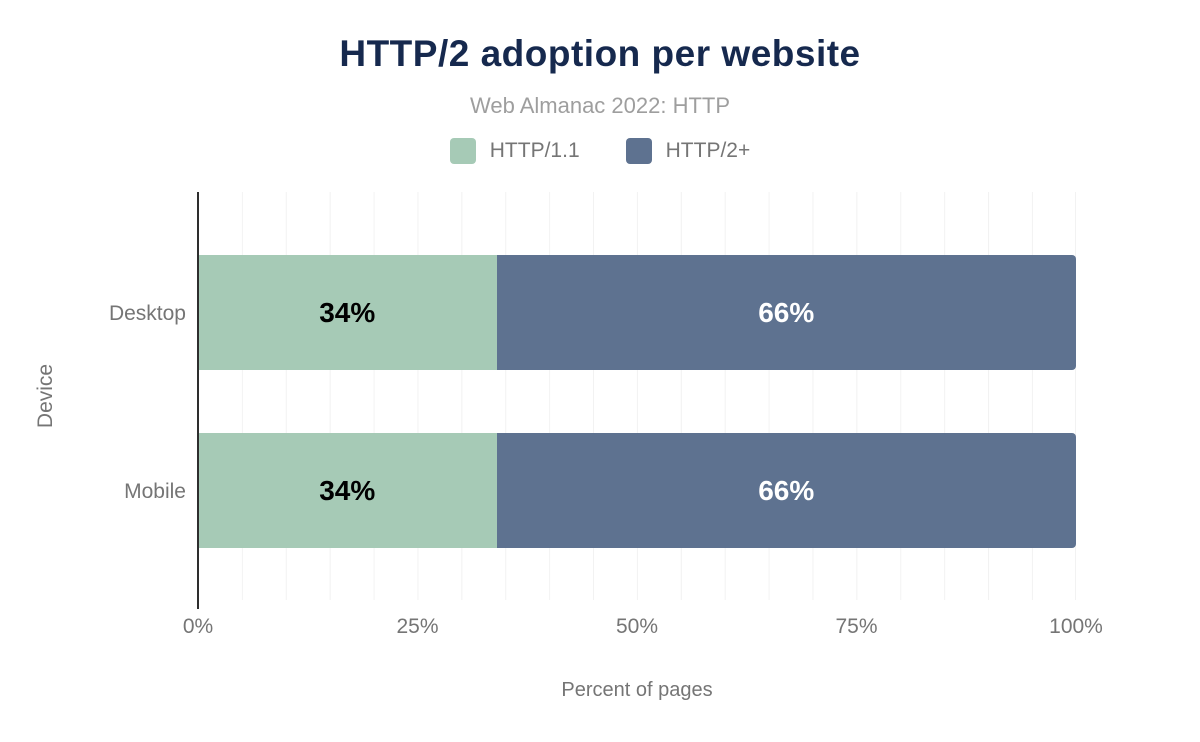  I want to click on bar-row-mobile: 34% 66%, so click(637, 490).